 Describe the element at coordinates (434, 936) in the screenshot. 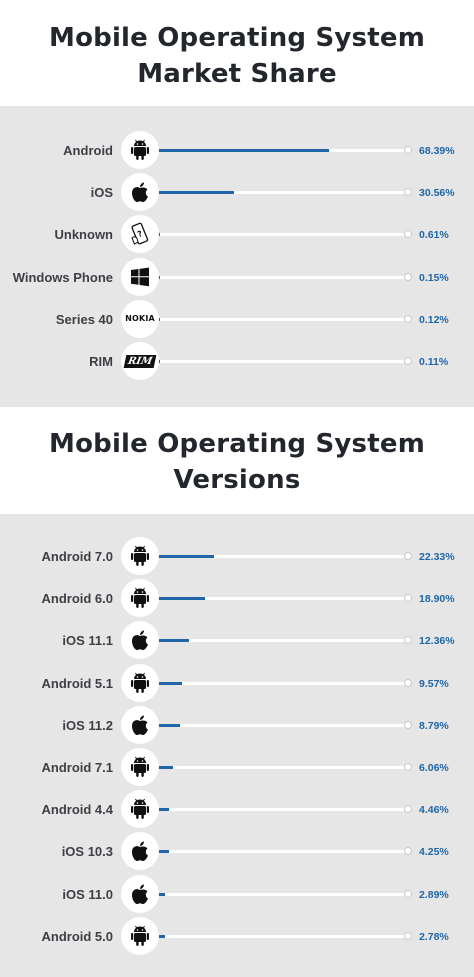

I see `value-label: 2.78%` at that location.